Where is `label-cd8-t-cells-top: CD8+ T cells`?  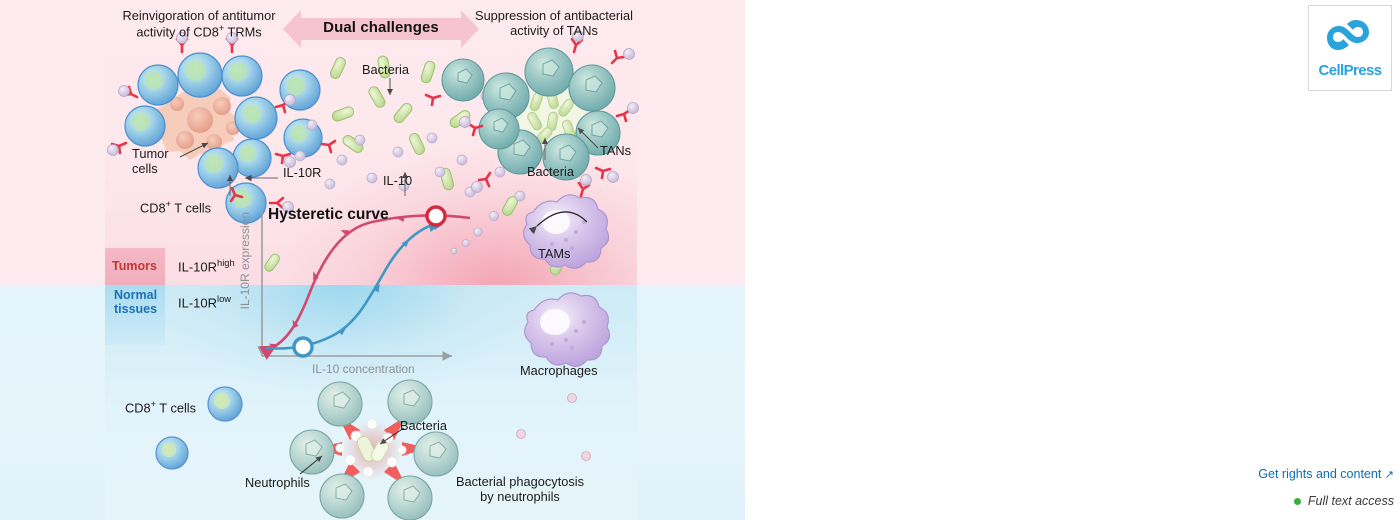
label-cd8-t-cells-top: CD8+ T cells is located at coordinates (176, 207).